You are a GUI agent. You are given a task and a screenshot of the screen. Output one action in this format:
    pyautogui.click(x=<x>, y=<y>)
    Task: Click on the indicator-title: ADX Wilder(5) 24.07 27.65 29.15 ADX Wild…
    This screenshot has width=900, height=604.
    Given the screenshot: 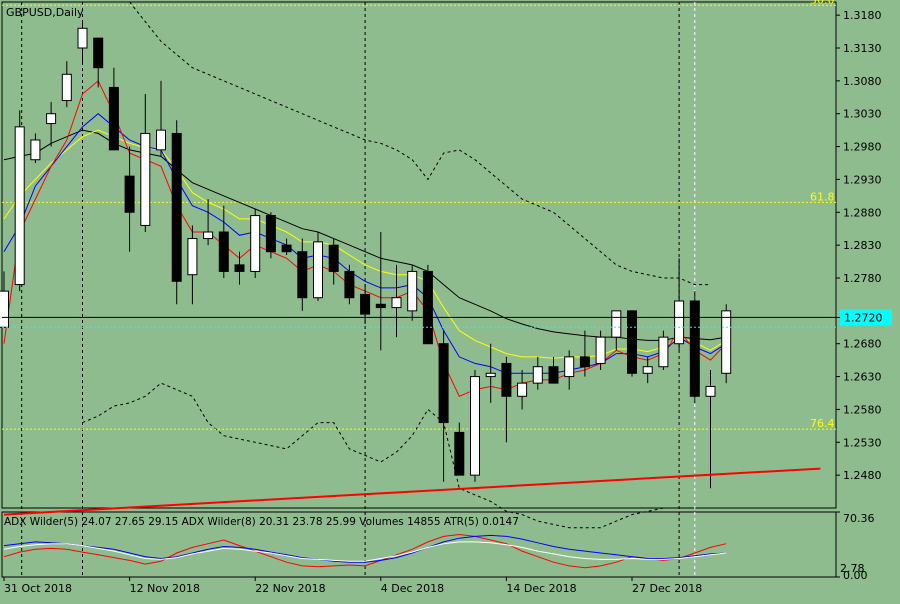 What is the action you would take?
    pyautogui.click(x=261, y=522)
    